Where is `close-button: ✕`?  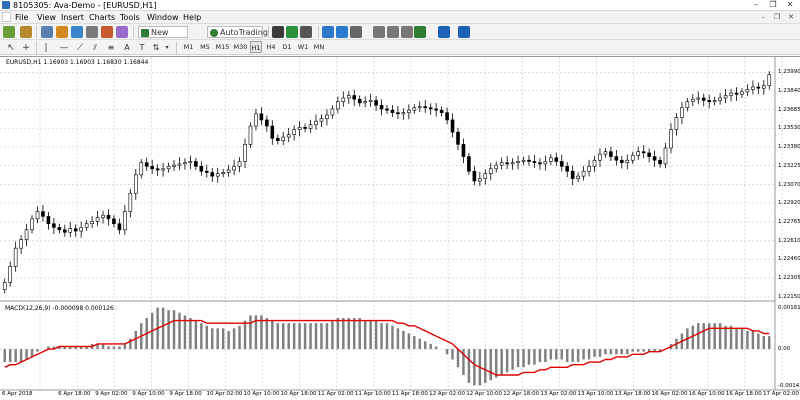
close-button: ✕ is located at coordinates (790, 4).